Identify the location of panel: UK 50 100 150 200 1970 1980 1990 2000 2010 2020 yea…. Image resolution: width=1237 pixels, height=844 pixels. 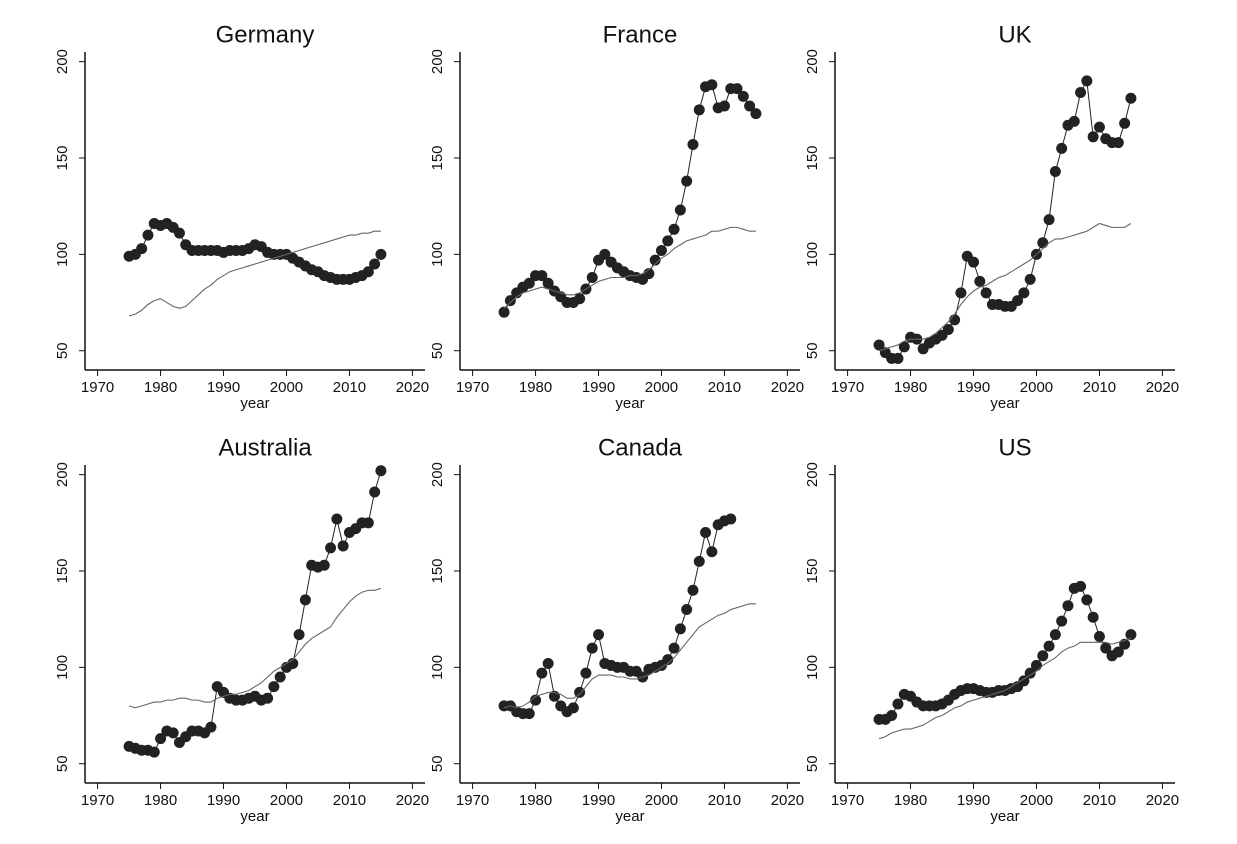
(991, 216).